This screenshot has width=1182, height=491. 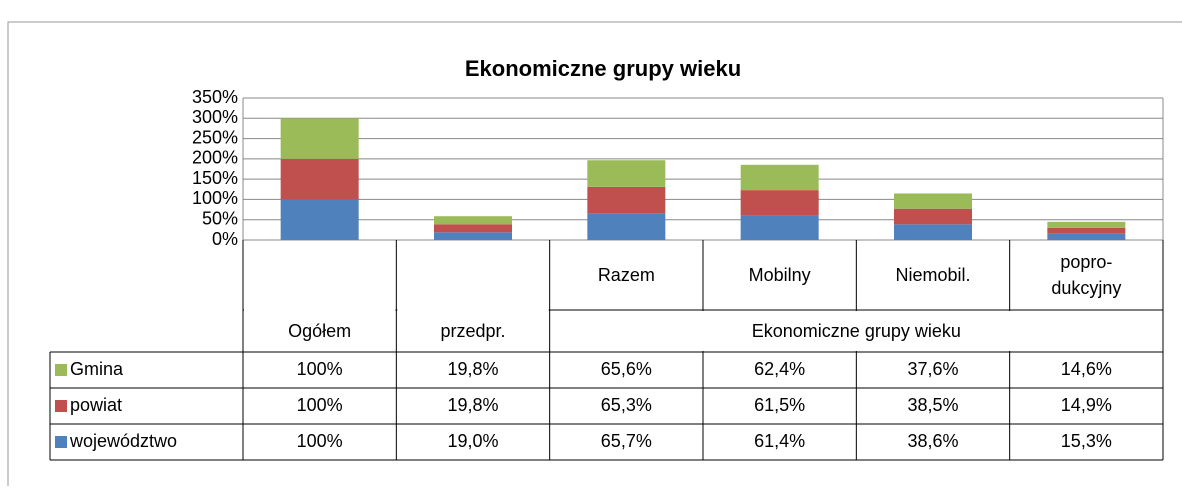 What do you see at coordinates (603, 68) in the screenshot?
I see `chart-title: Ekonomiczne grupy wieku` at bounding box center [603, 68].